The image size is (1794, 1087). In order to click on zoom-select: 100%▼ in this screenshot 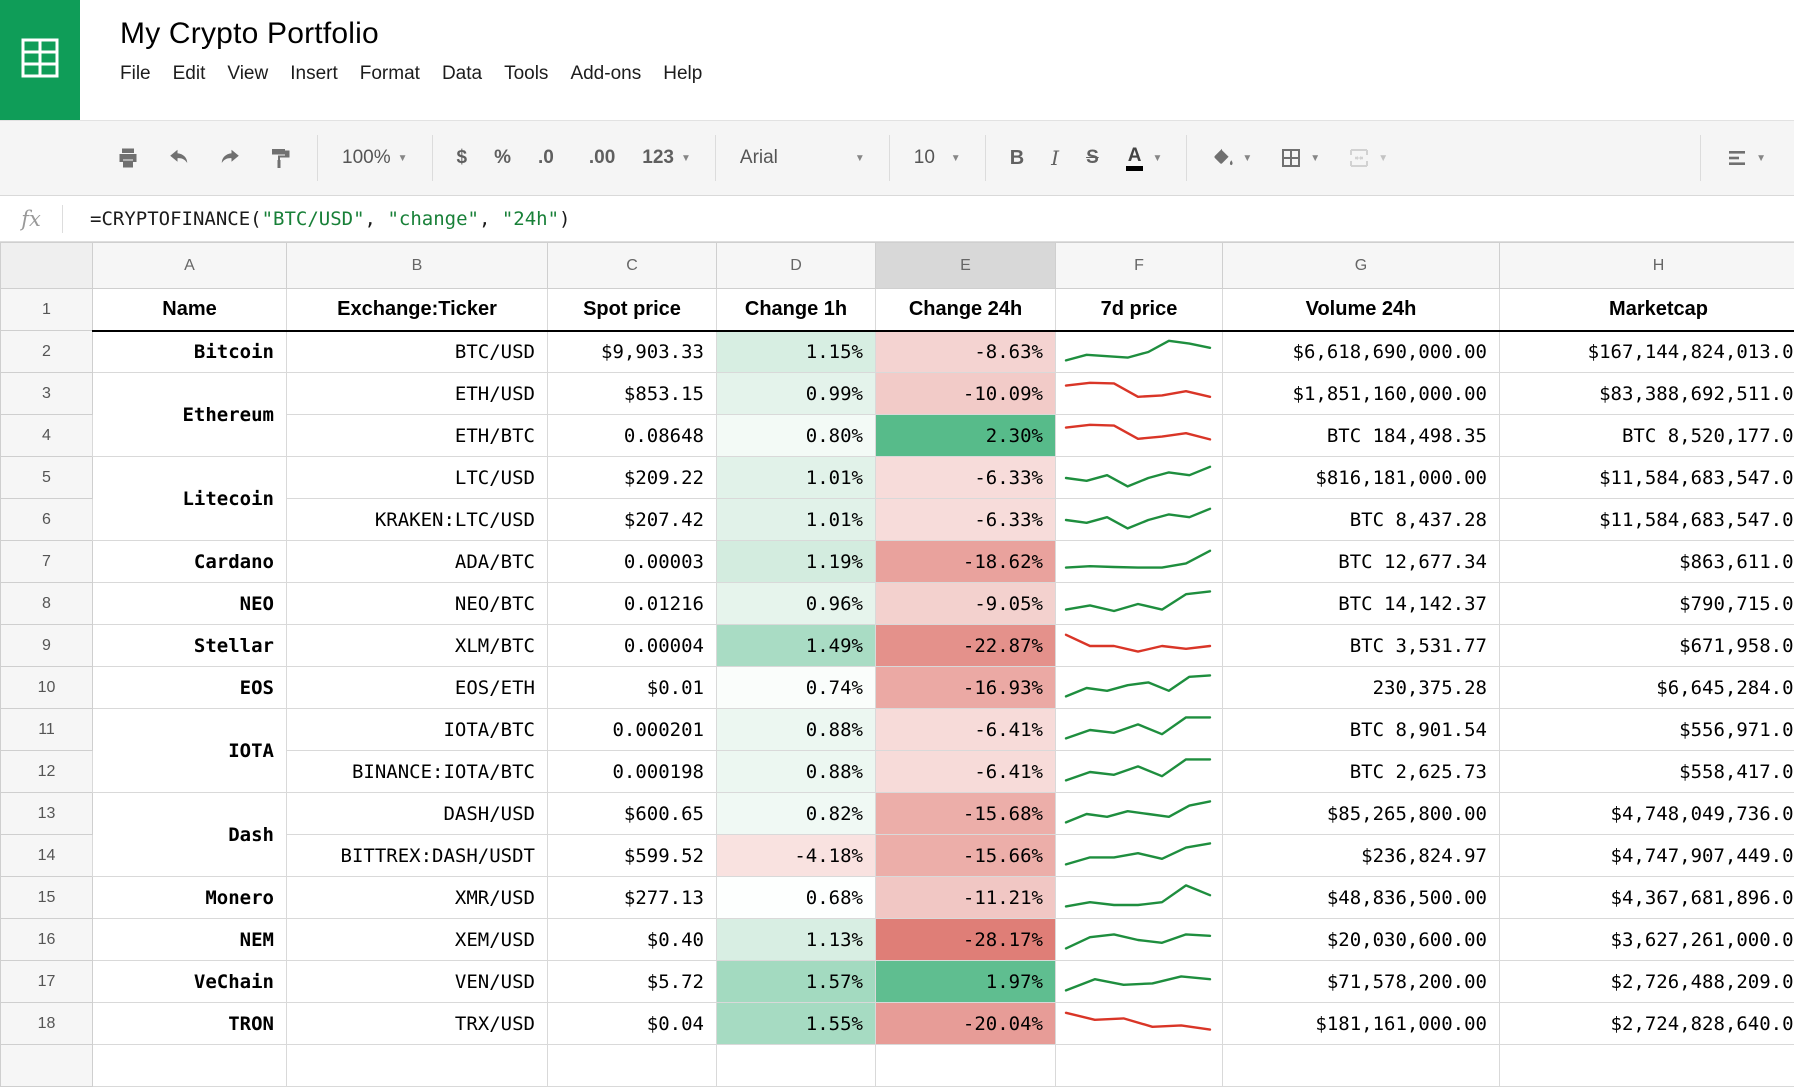, I will do `click(375, 158)`.